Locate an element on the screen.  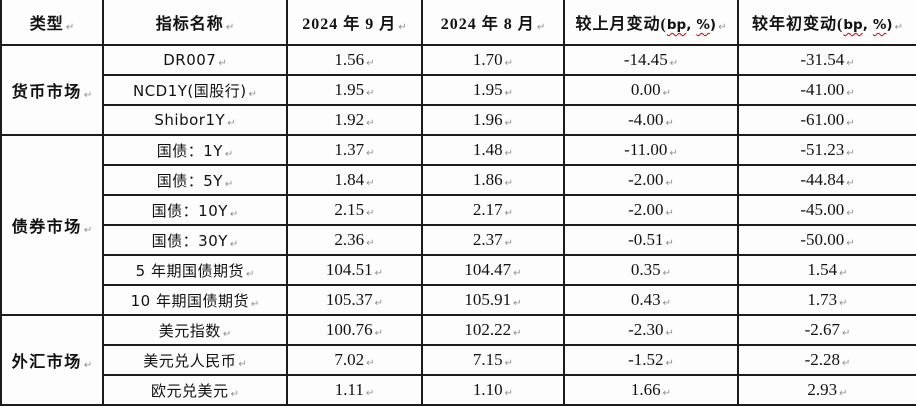
value-cell: -45.00 ↵ is located at coordinates (826, 210).